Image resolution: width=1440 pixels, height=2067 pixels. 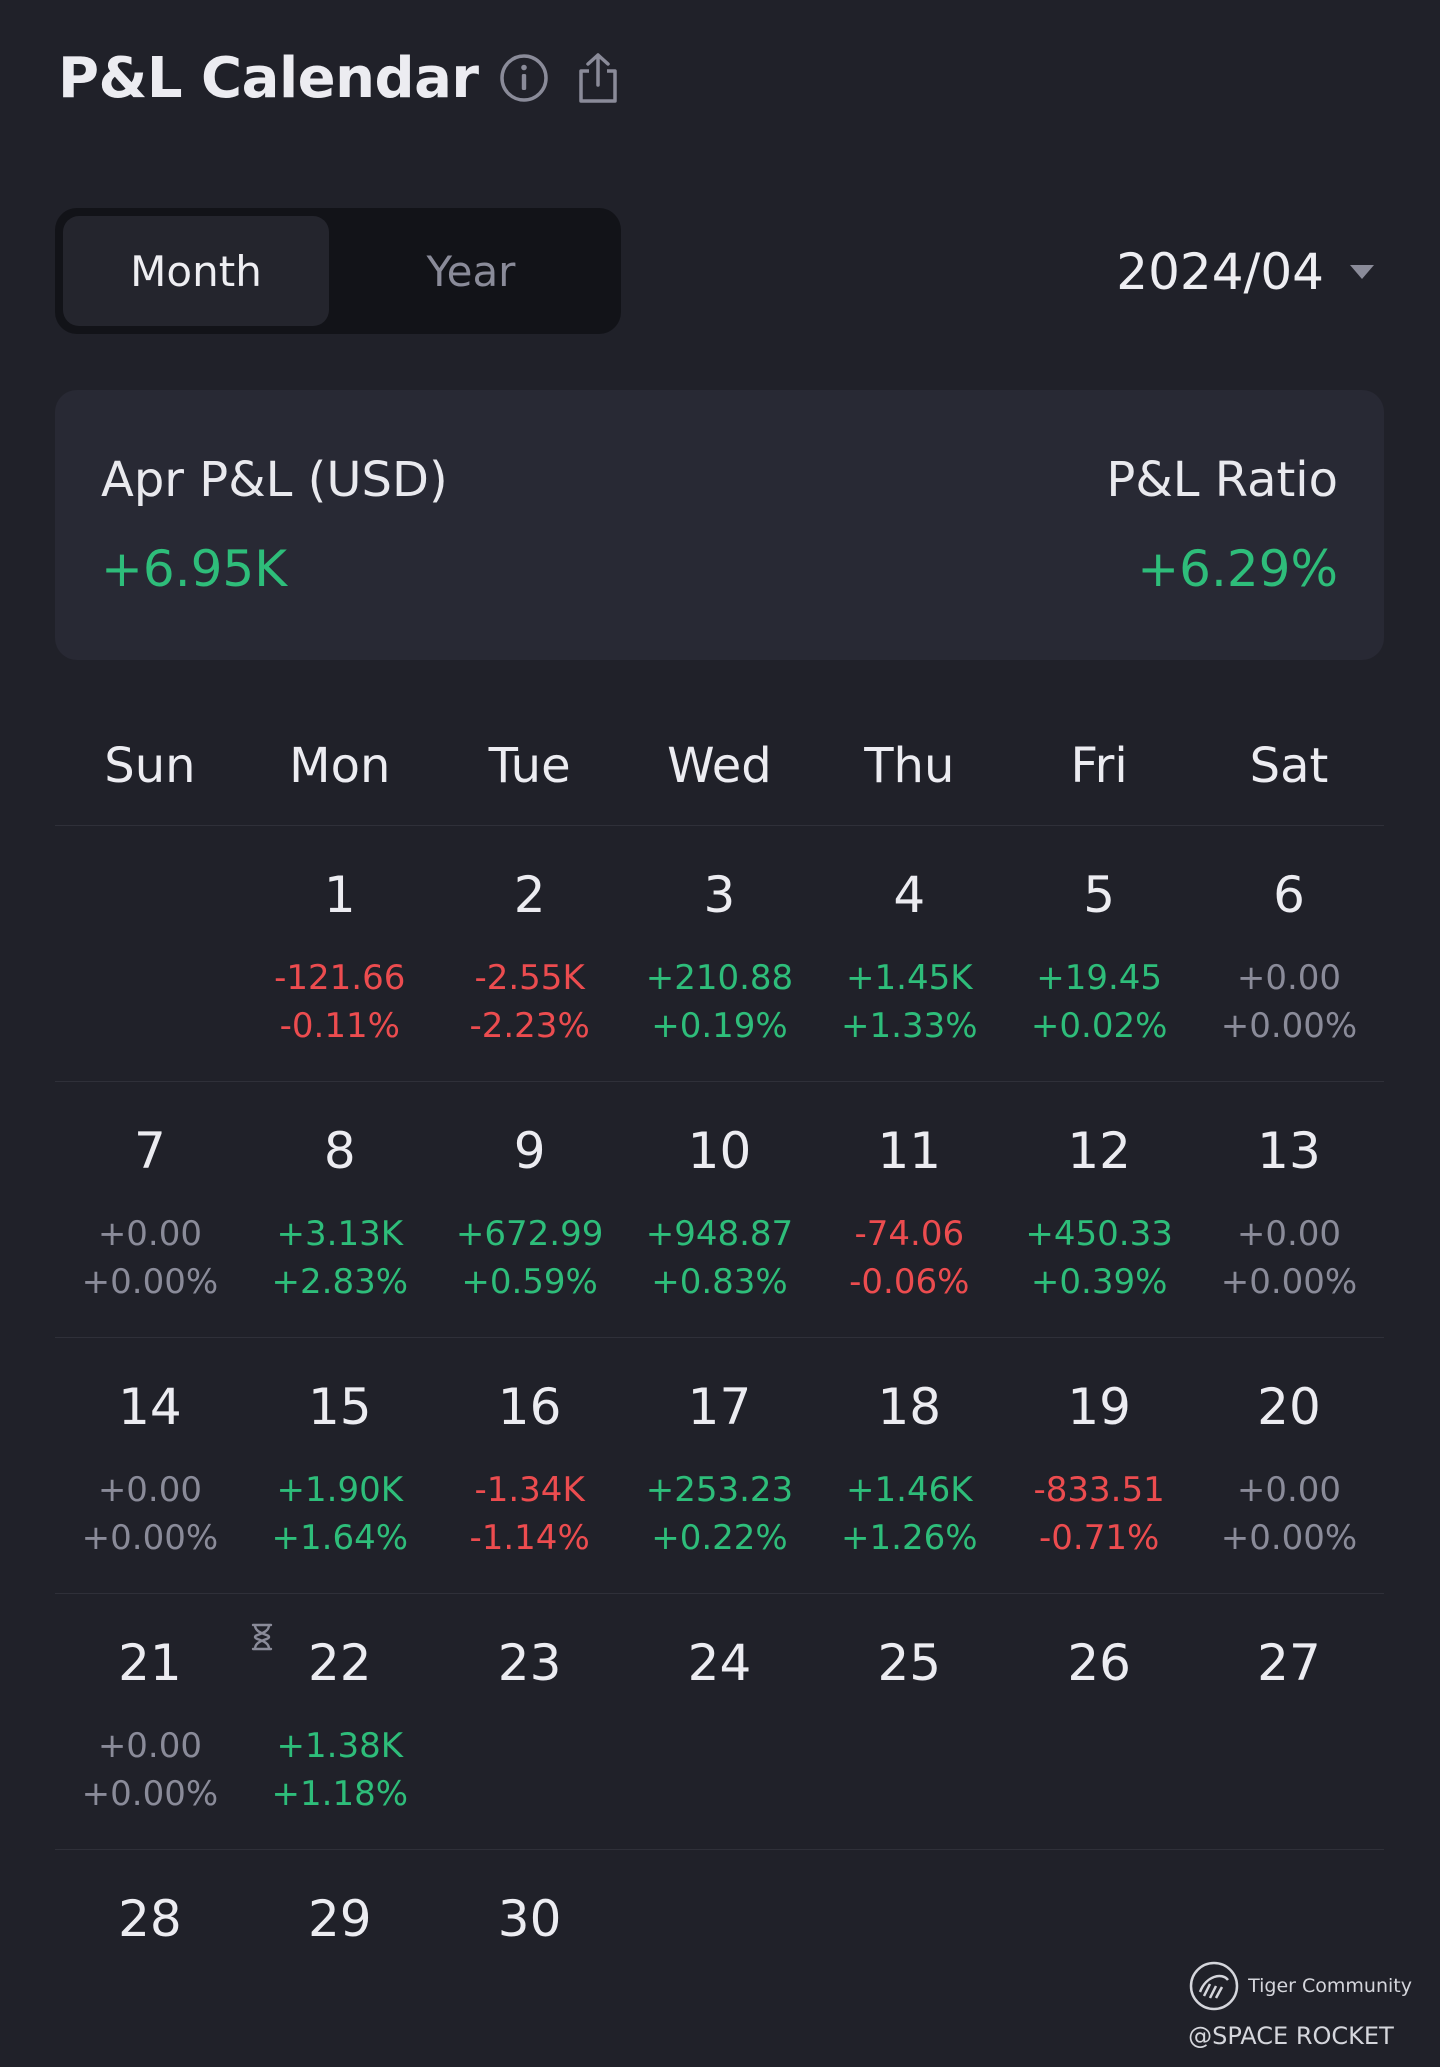 I want to click on calendar-day-cell: 5 +19.45 +0.02%, so click(x=1099, y=953).